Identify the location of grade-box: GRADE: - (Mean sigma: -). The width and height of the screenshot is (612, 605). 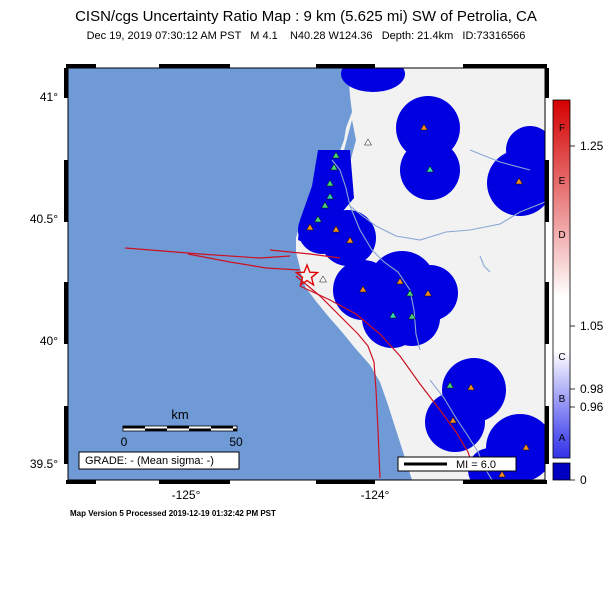
(159, 460).